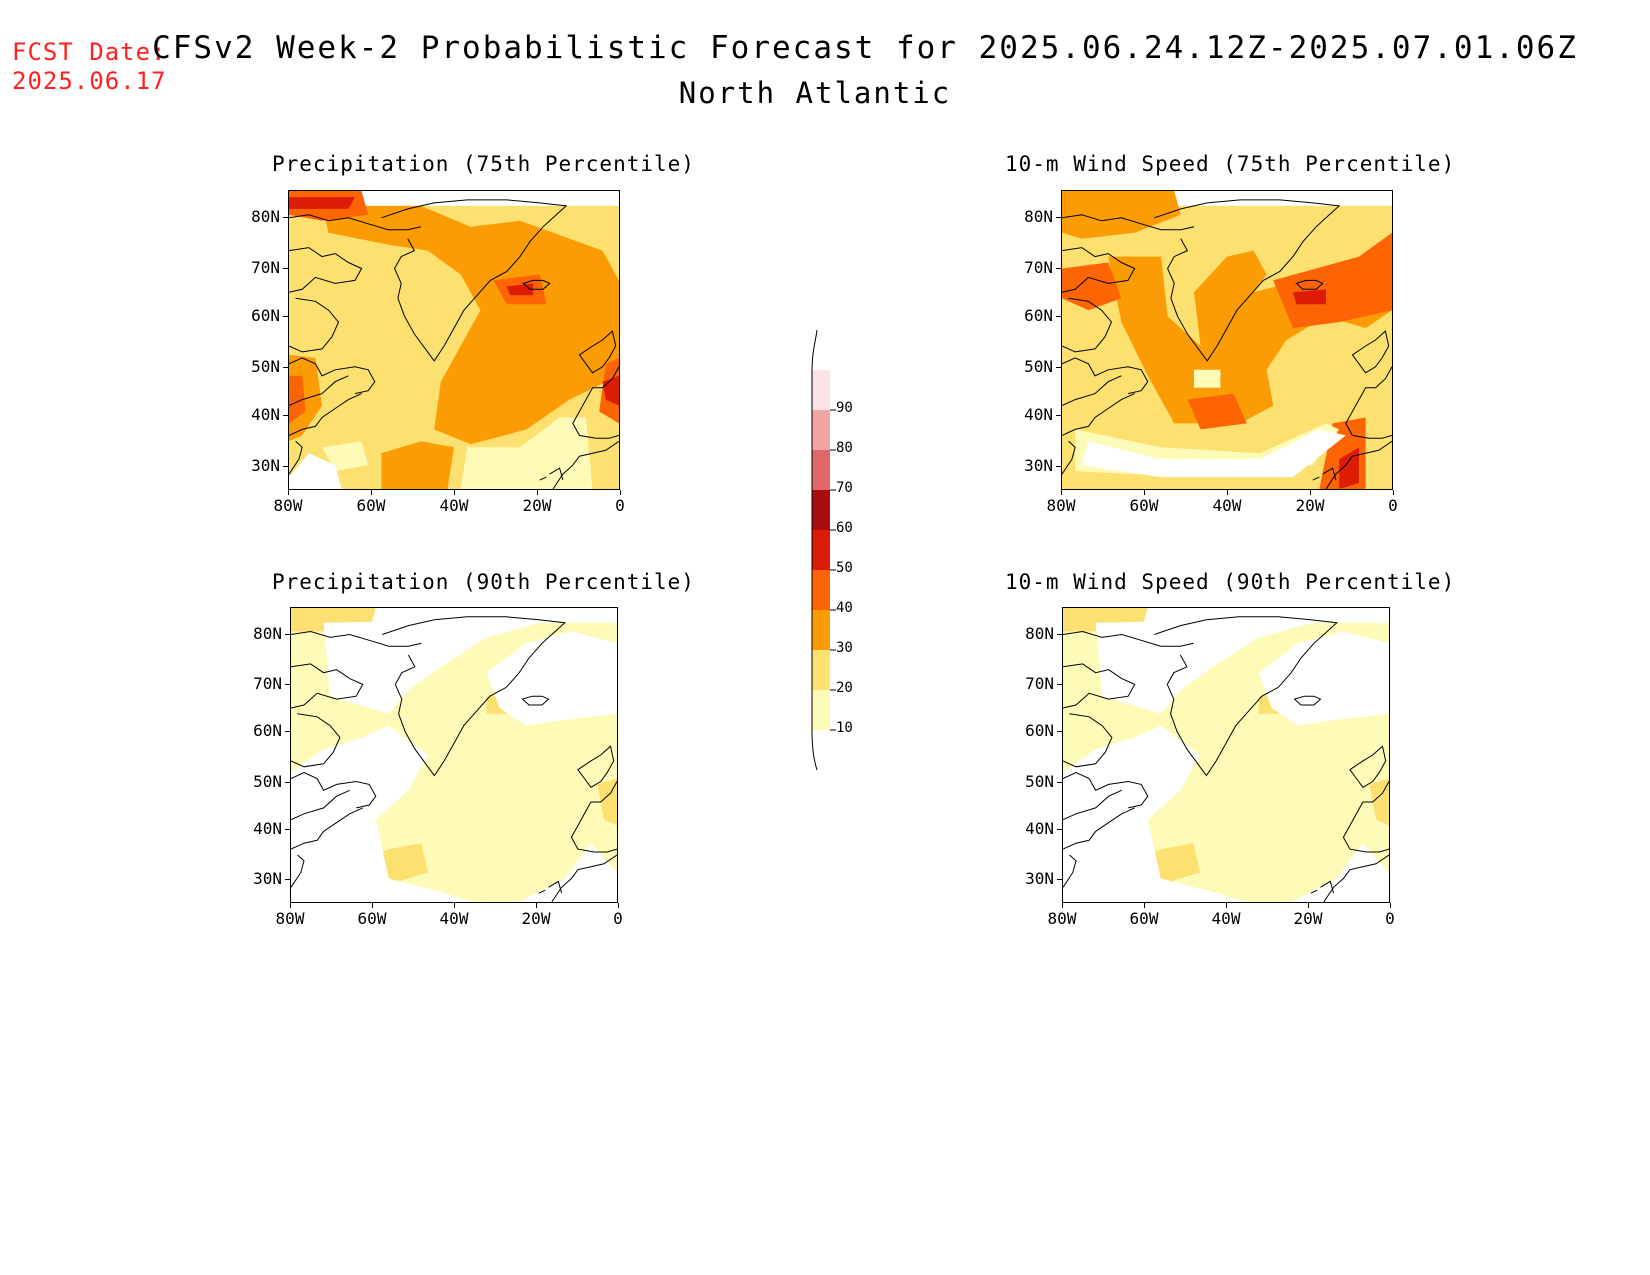 The image size is (1650, 1275). Describe the element at coordinates (844, 728) in the screenshot. I see `colorbar-label: 10` at that location.